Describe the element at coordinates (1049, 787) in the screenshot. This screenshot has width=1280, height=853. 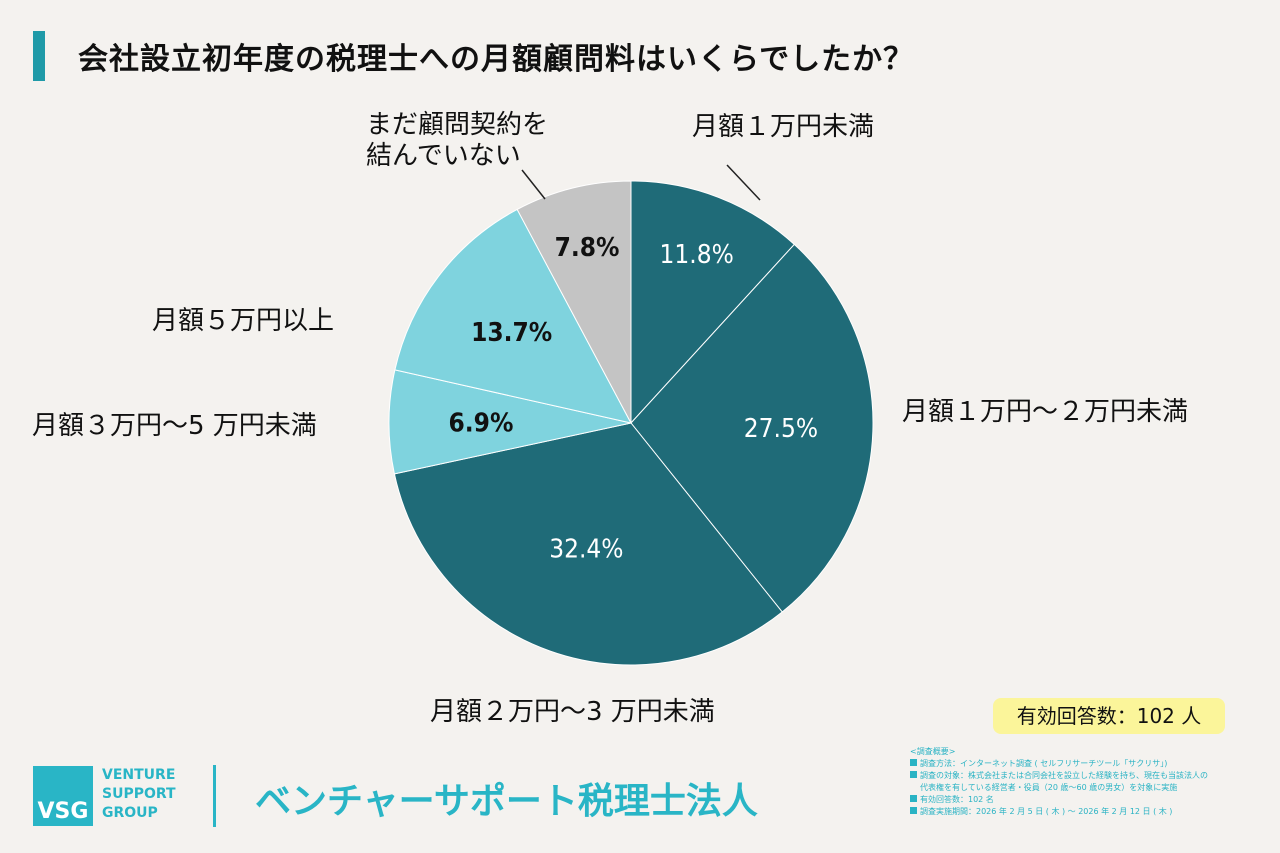
I see `survey-item-cont: 代表権を有している経営者・役員（20 歳〜60 歳の男女）を対象に実施` at that location.